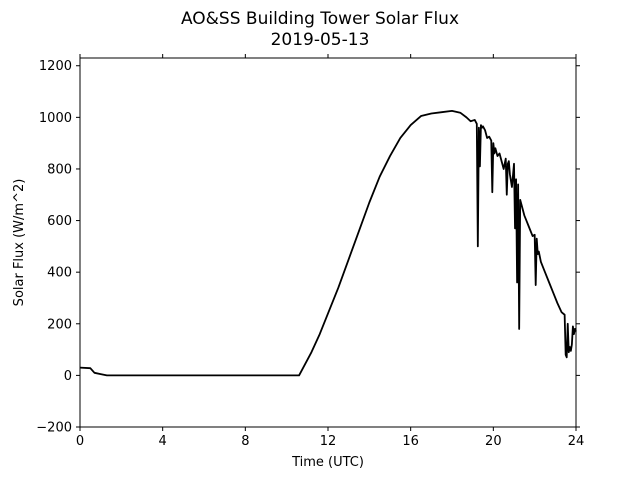 This screenshot has height=480, width=640. Describe the element at coordinates (320, 19) in the screenshot. I see `chart-title: AO&SS Building Tower Solar Flux` at that location.